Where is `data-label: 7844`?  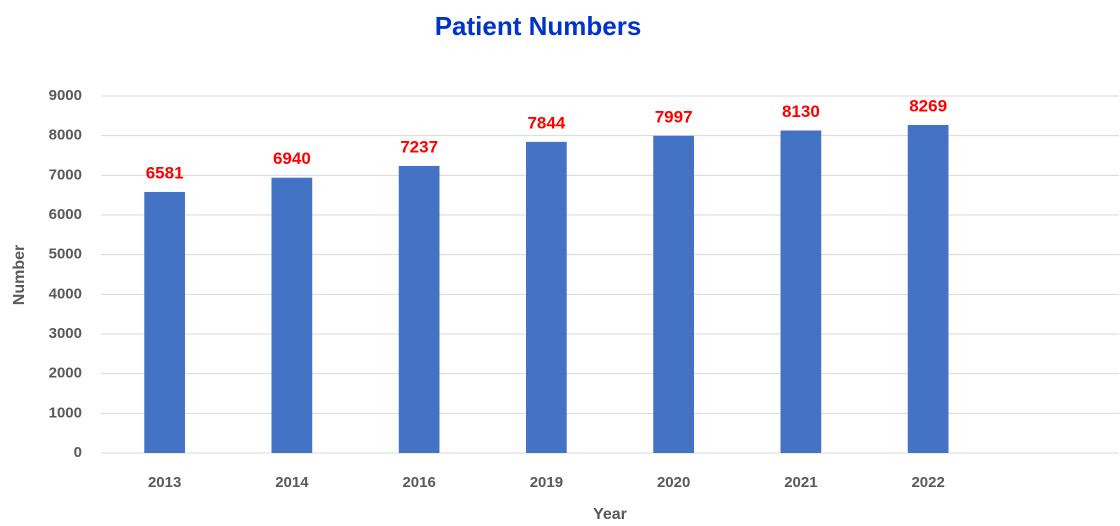
data-label: 7844 is located at coordinates (546, 122).